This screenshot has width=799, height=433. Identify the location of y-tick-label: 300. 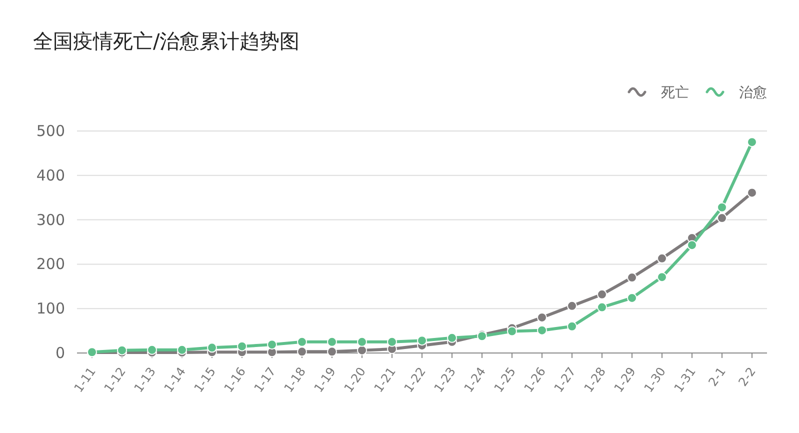
(50, 219).